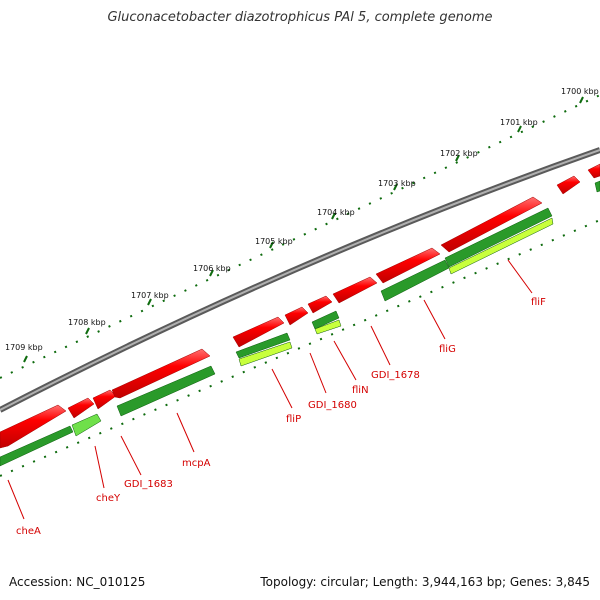  Describe the element at coordinates (274, 241) in the screenshot. I see `ruler-label: 1705 kbp` at that location.